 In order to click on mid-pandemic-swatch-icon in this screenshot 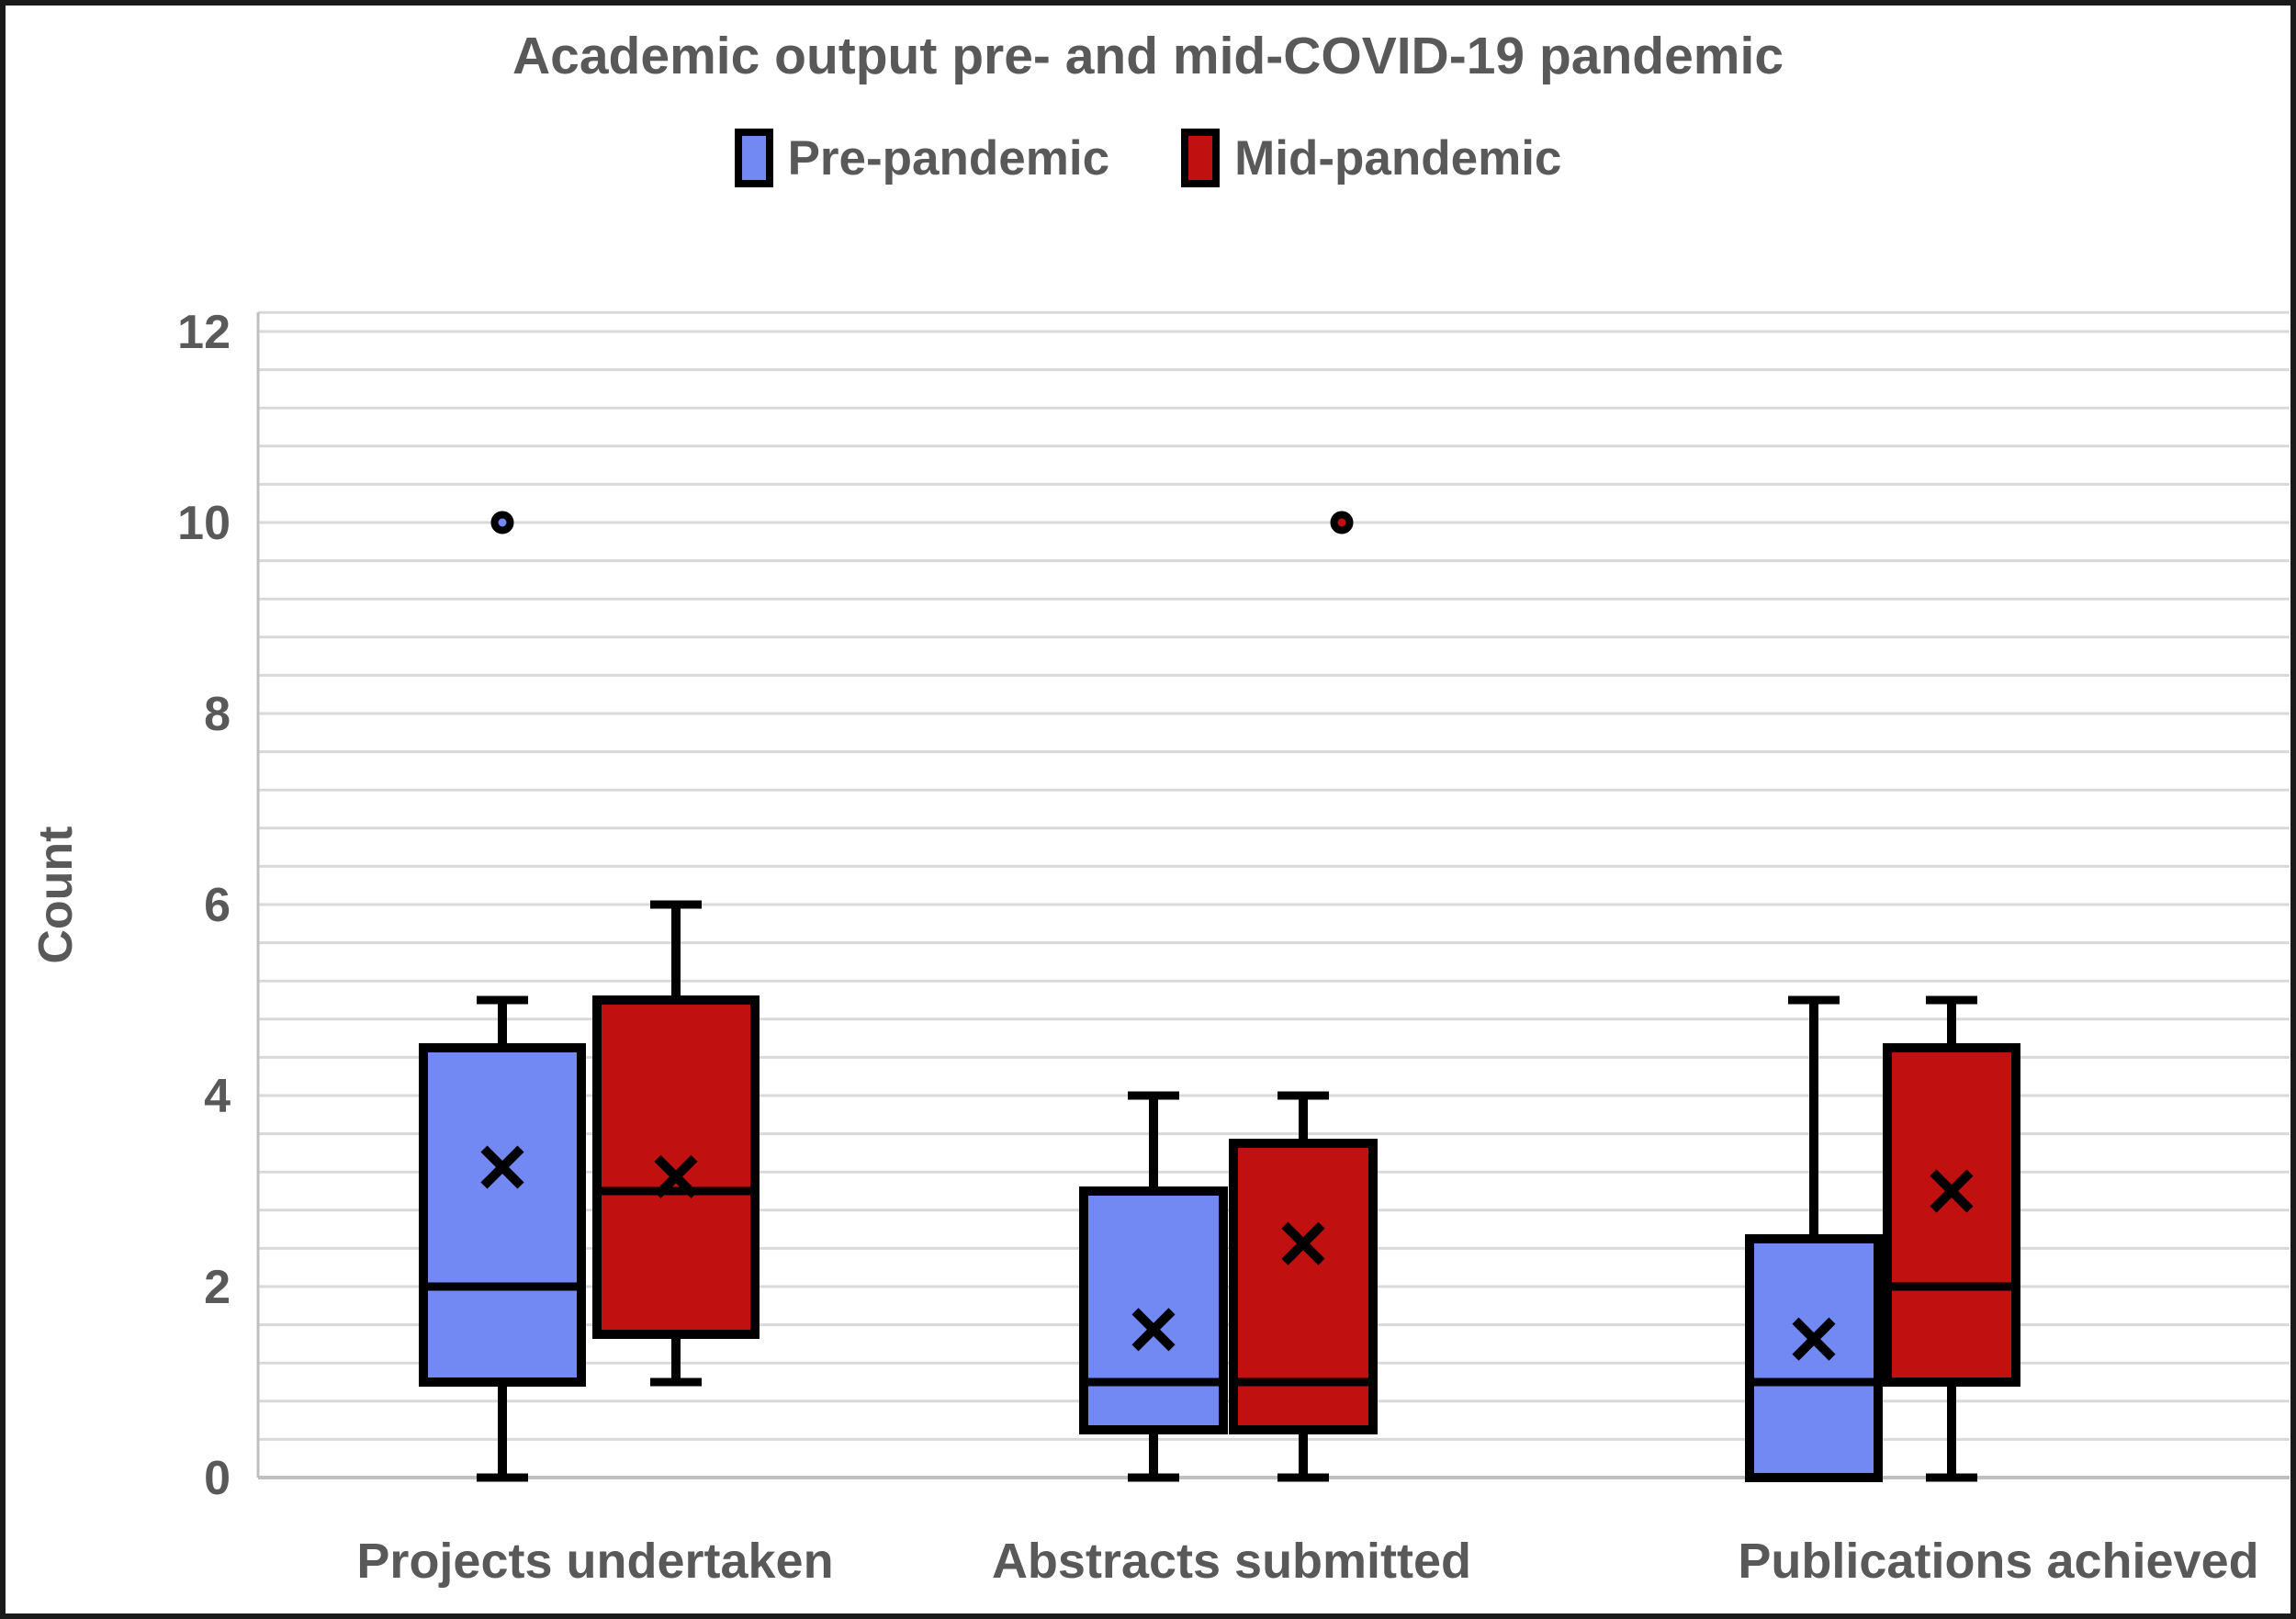, I will do `click(1201, 158)`.